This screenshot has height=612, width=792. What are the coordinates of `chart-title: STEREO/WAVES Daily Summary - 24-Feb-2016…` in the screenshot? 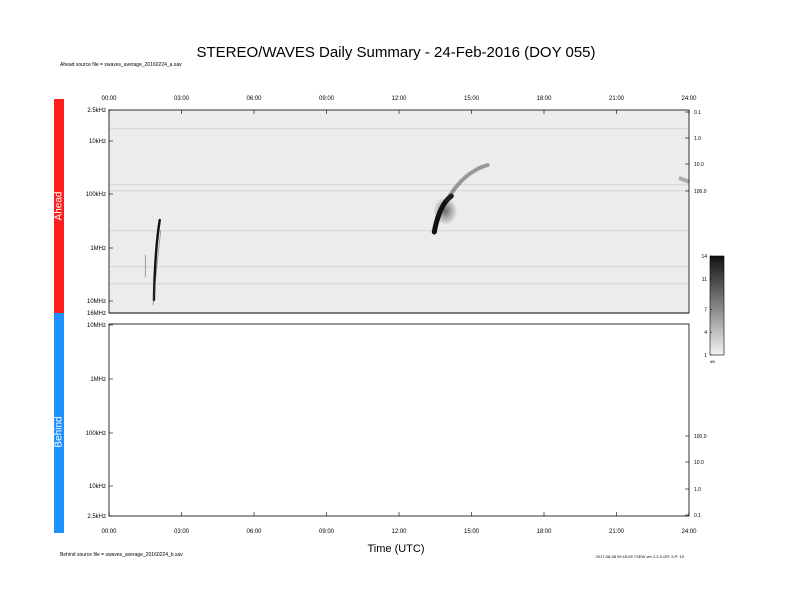 It's located at (396, 52).